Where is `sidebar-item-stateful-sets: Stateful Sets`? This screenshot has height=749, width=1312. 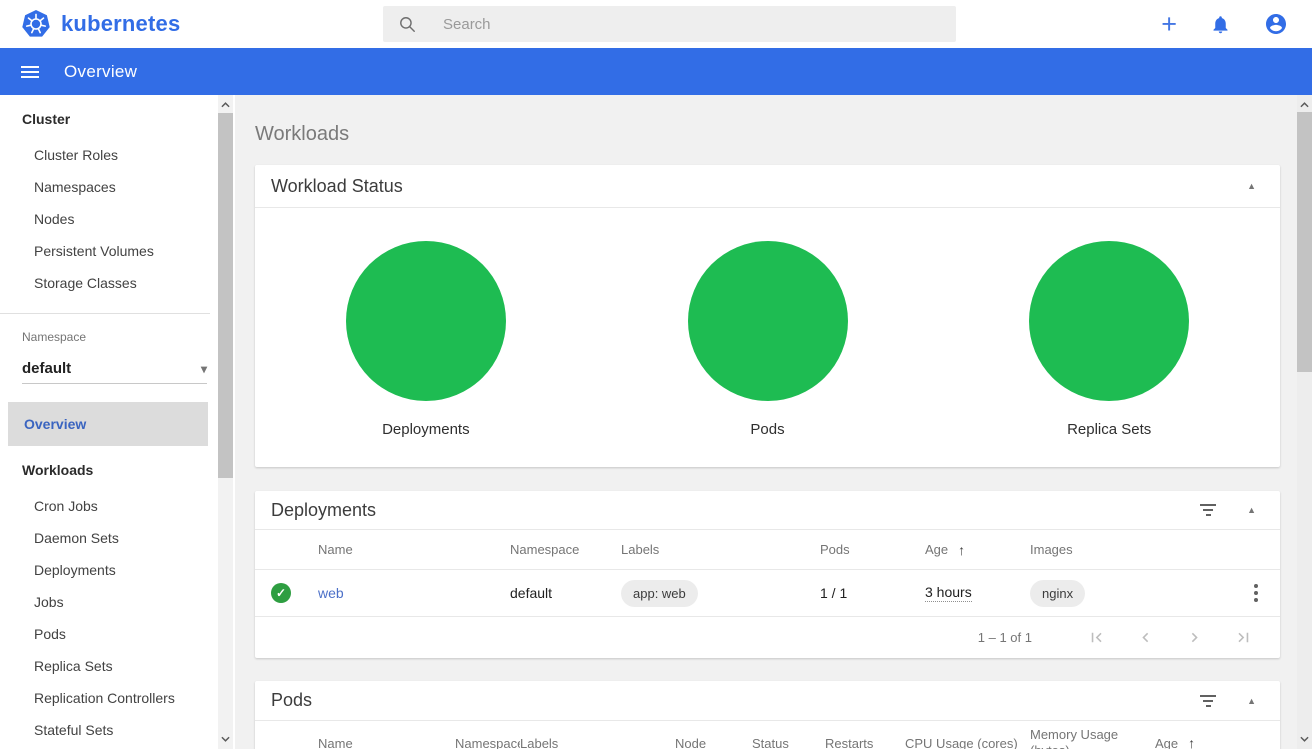
sidebar-item-stateful-sets: Stateful Sets is located at coordinates (74, 730).